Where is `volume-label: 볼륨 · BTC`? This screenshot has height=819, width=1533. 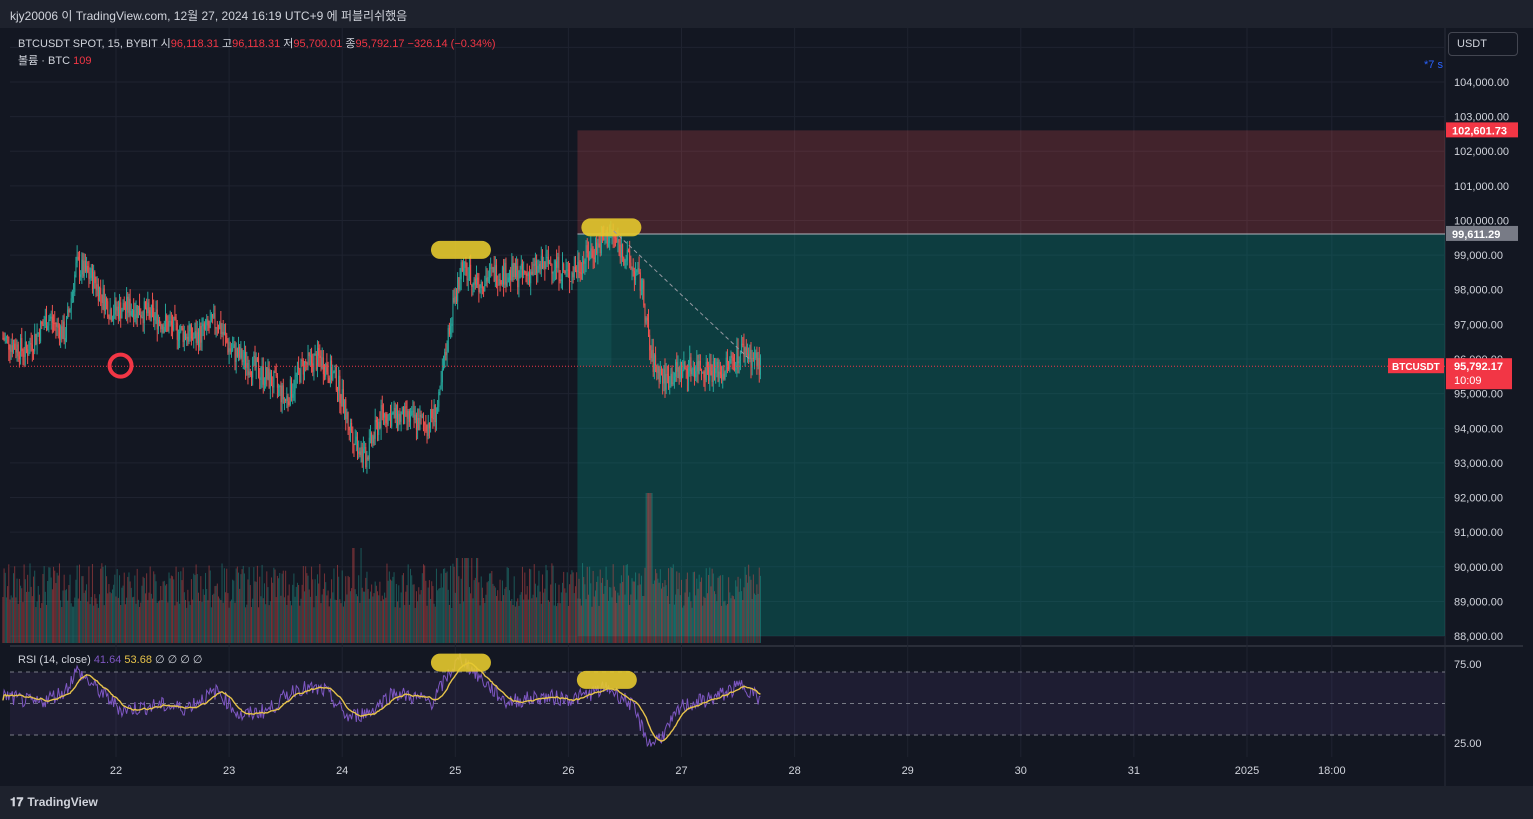
volume-label: 볼륨 · BTC is located at coordinates (44, 61).